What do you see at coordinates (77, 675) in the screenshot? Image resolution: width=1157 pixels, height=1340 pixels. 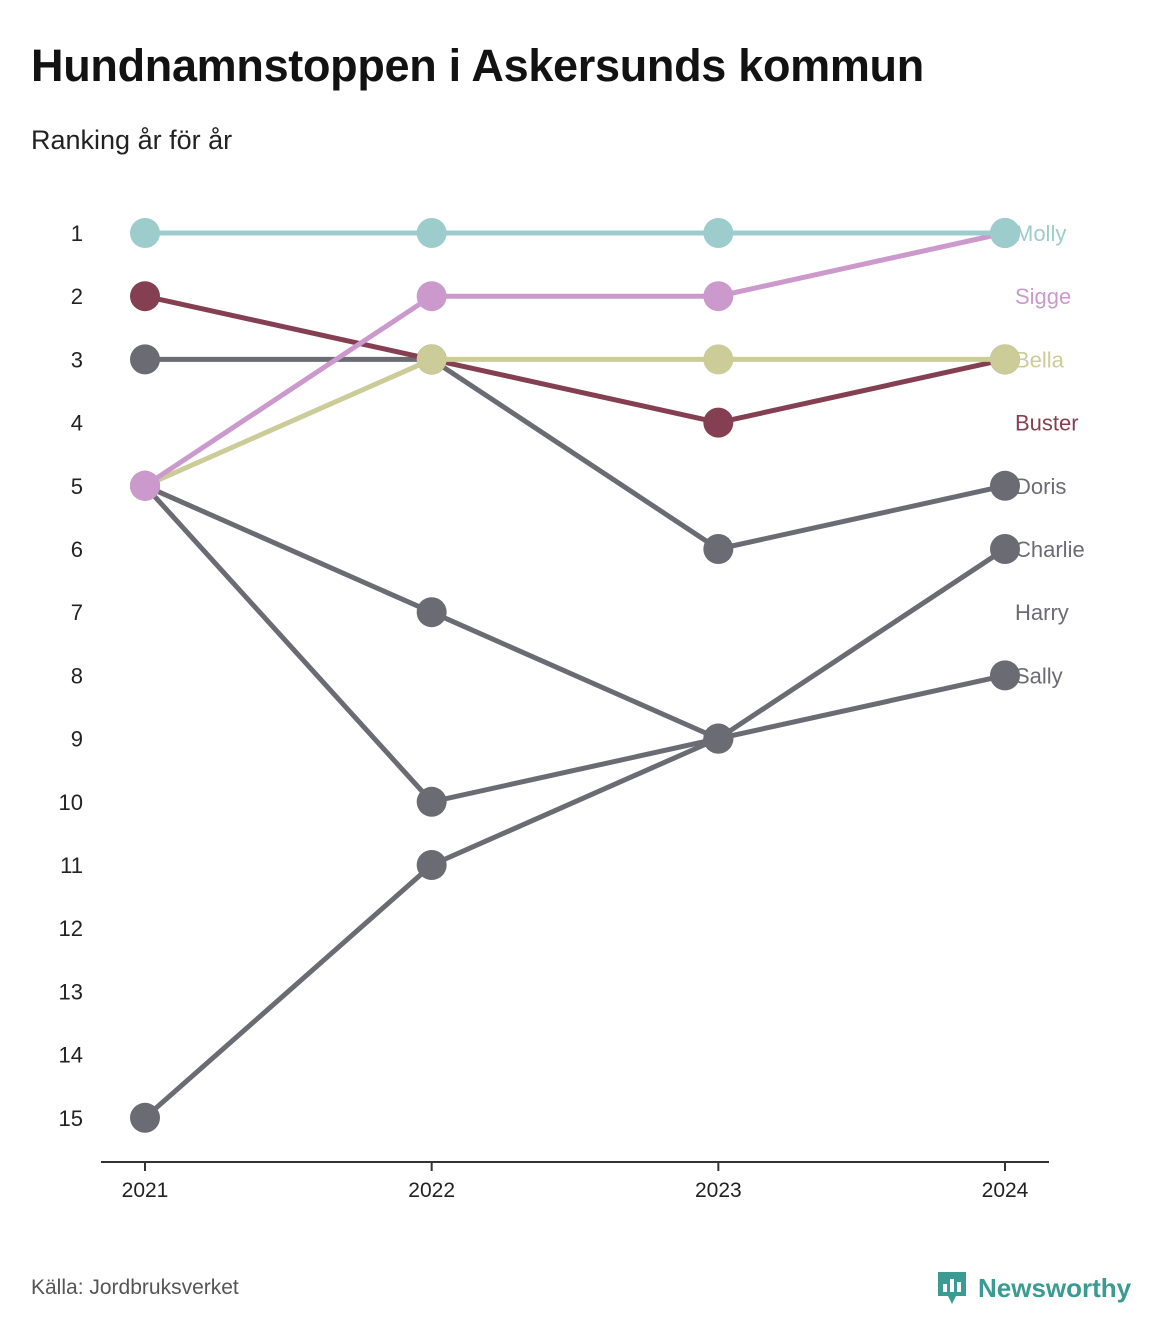 I see `y-tick-label: 8` at bounding box center [77, 675].